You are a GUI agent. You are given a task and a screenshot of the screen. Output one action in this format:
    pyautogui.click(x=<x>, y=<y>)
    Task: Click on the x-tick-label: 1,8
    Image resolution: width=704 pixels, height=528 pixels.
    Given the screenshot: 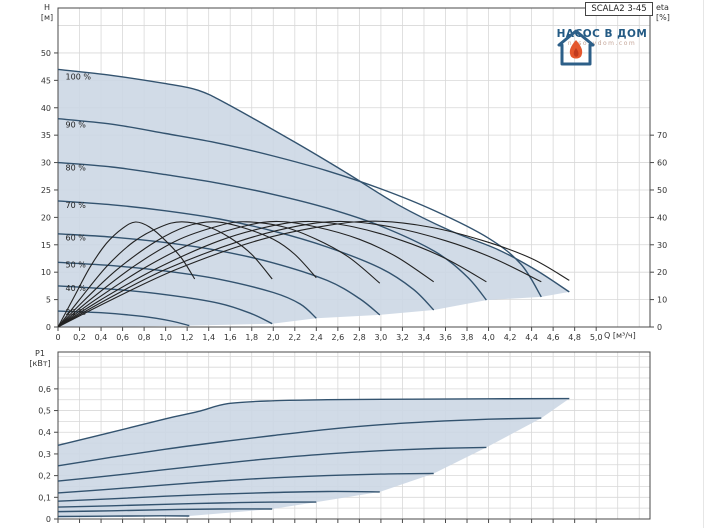 What is the action you would take?
    pyautogui.click(x=251, y=337)
    